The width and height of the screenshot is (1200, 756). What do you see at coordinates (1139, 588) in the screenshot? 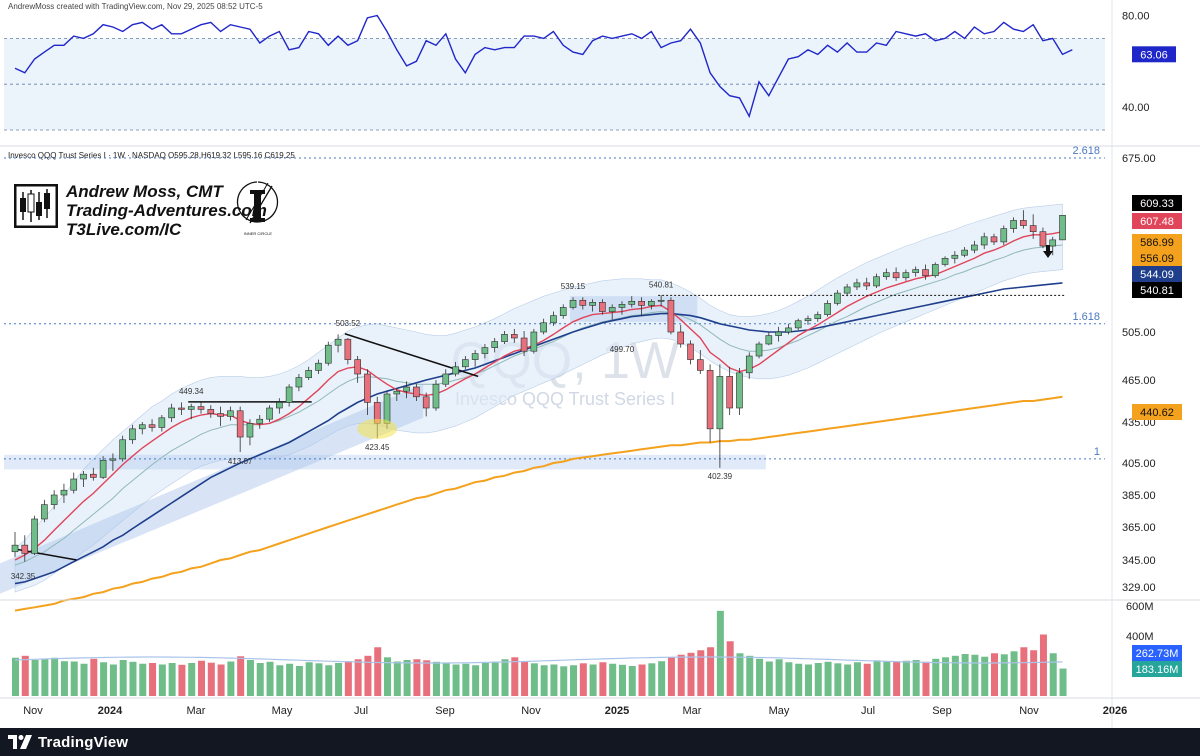
I see `price-tick-label: 329.00` at bounding box center [1139, 588].